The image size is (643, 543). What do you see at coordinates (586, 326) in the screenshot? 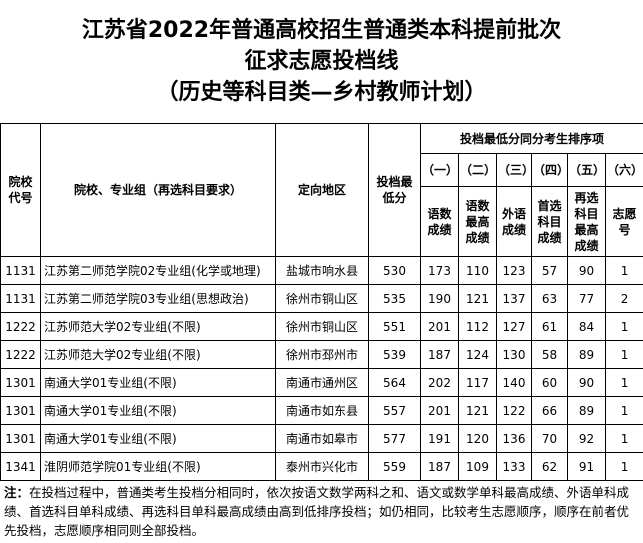
I see `table-cell: 84` at bounding box center [586, 326].